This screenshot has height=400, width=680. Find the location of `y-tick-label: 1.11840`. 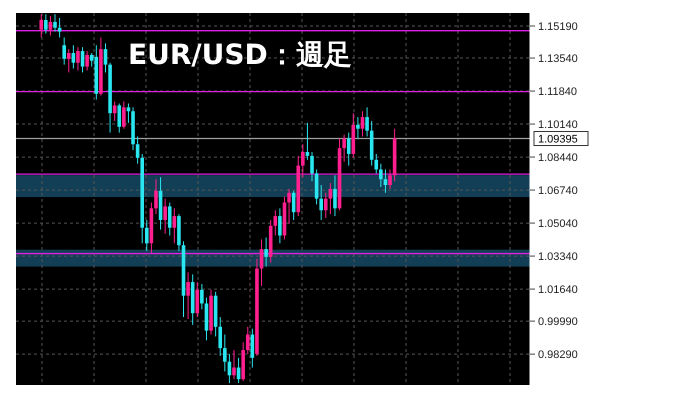

y-tick-label: 1.11840 is located at coordinates (557, 92).